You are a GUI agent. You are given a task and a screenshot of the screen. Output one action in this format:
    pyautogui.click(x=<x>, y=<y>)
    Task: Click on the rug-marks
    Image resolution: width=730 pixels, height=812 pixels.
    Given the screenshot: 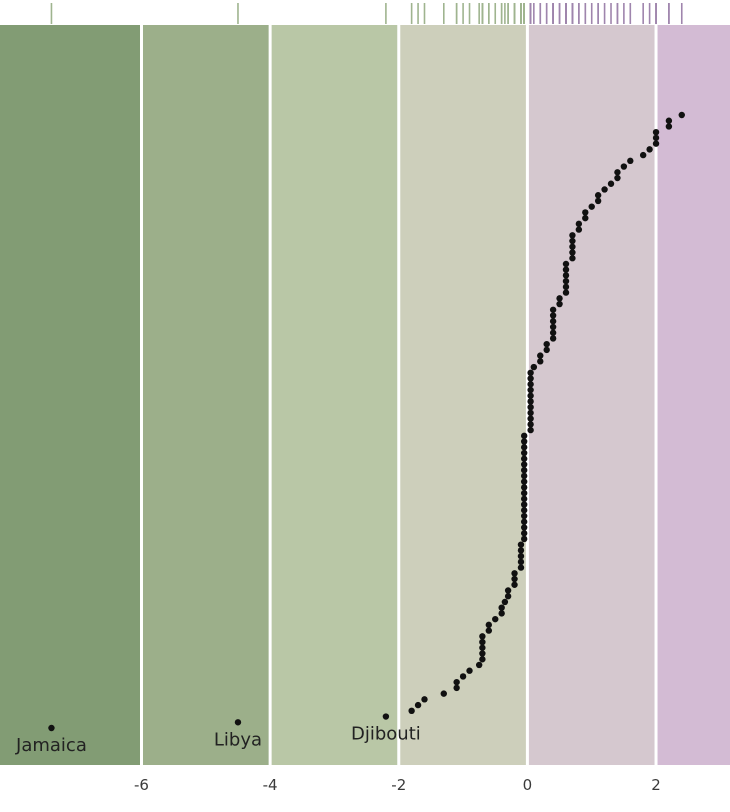 What is the action you would take?
    pyautogui.click(x=366, y=13)
    